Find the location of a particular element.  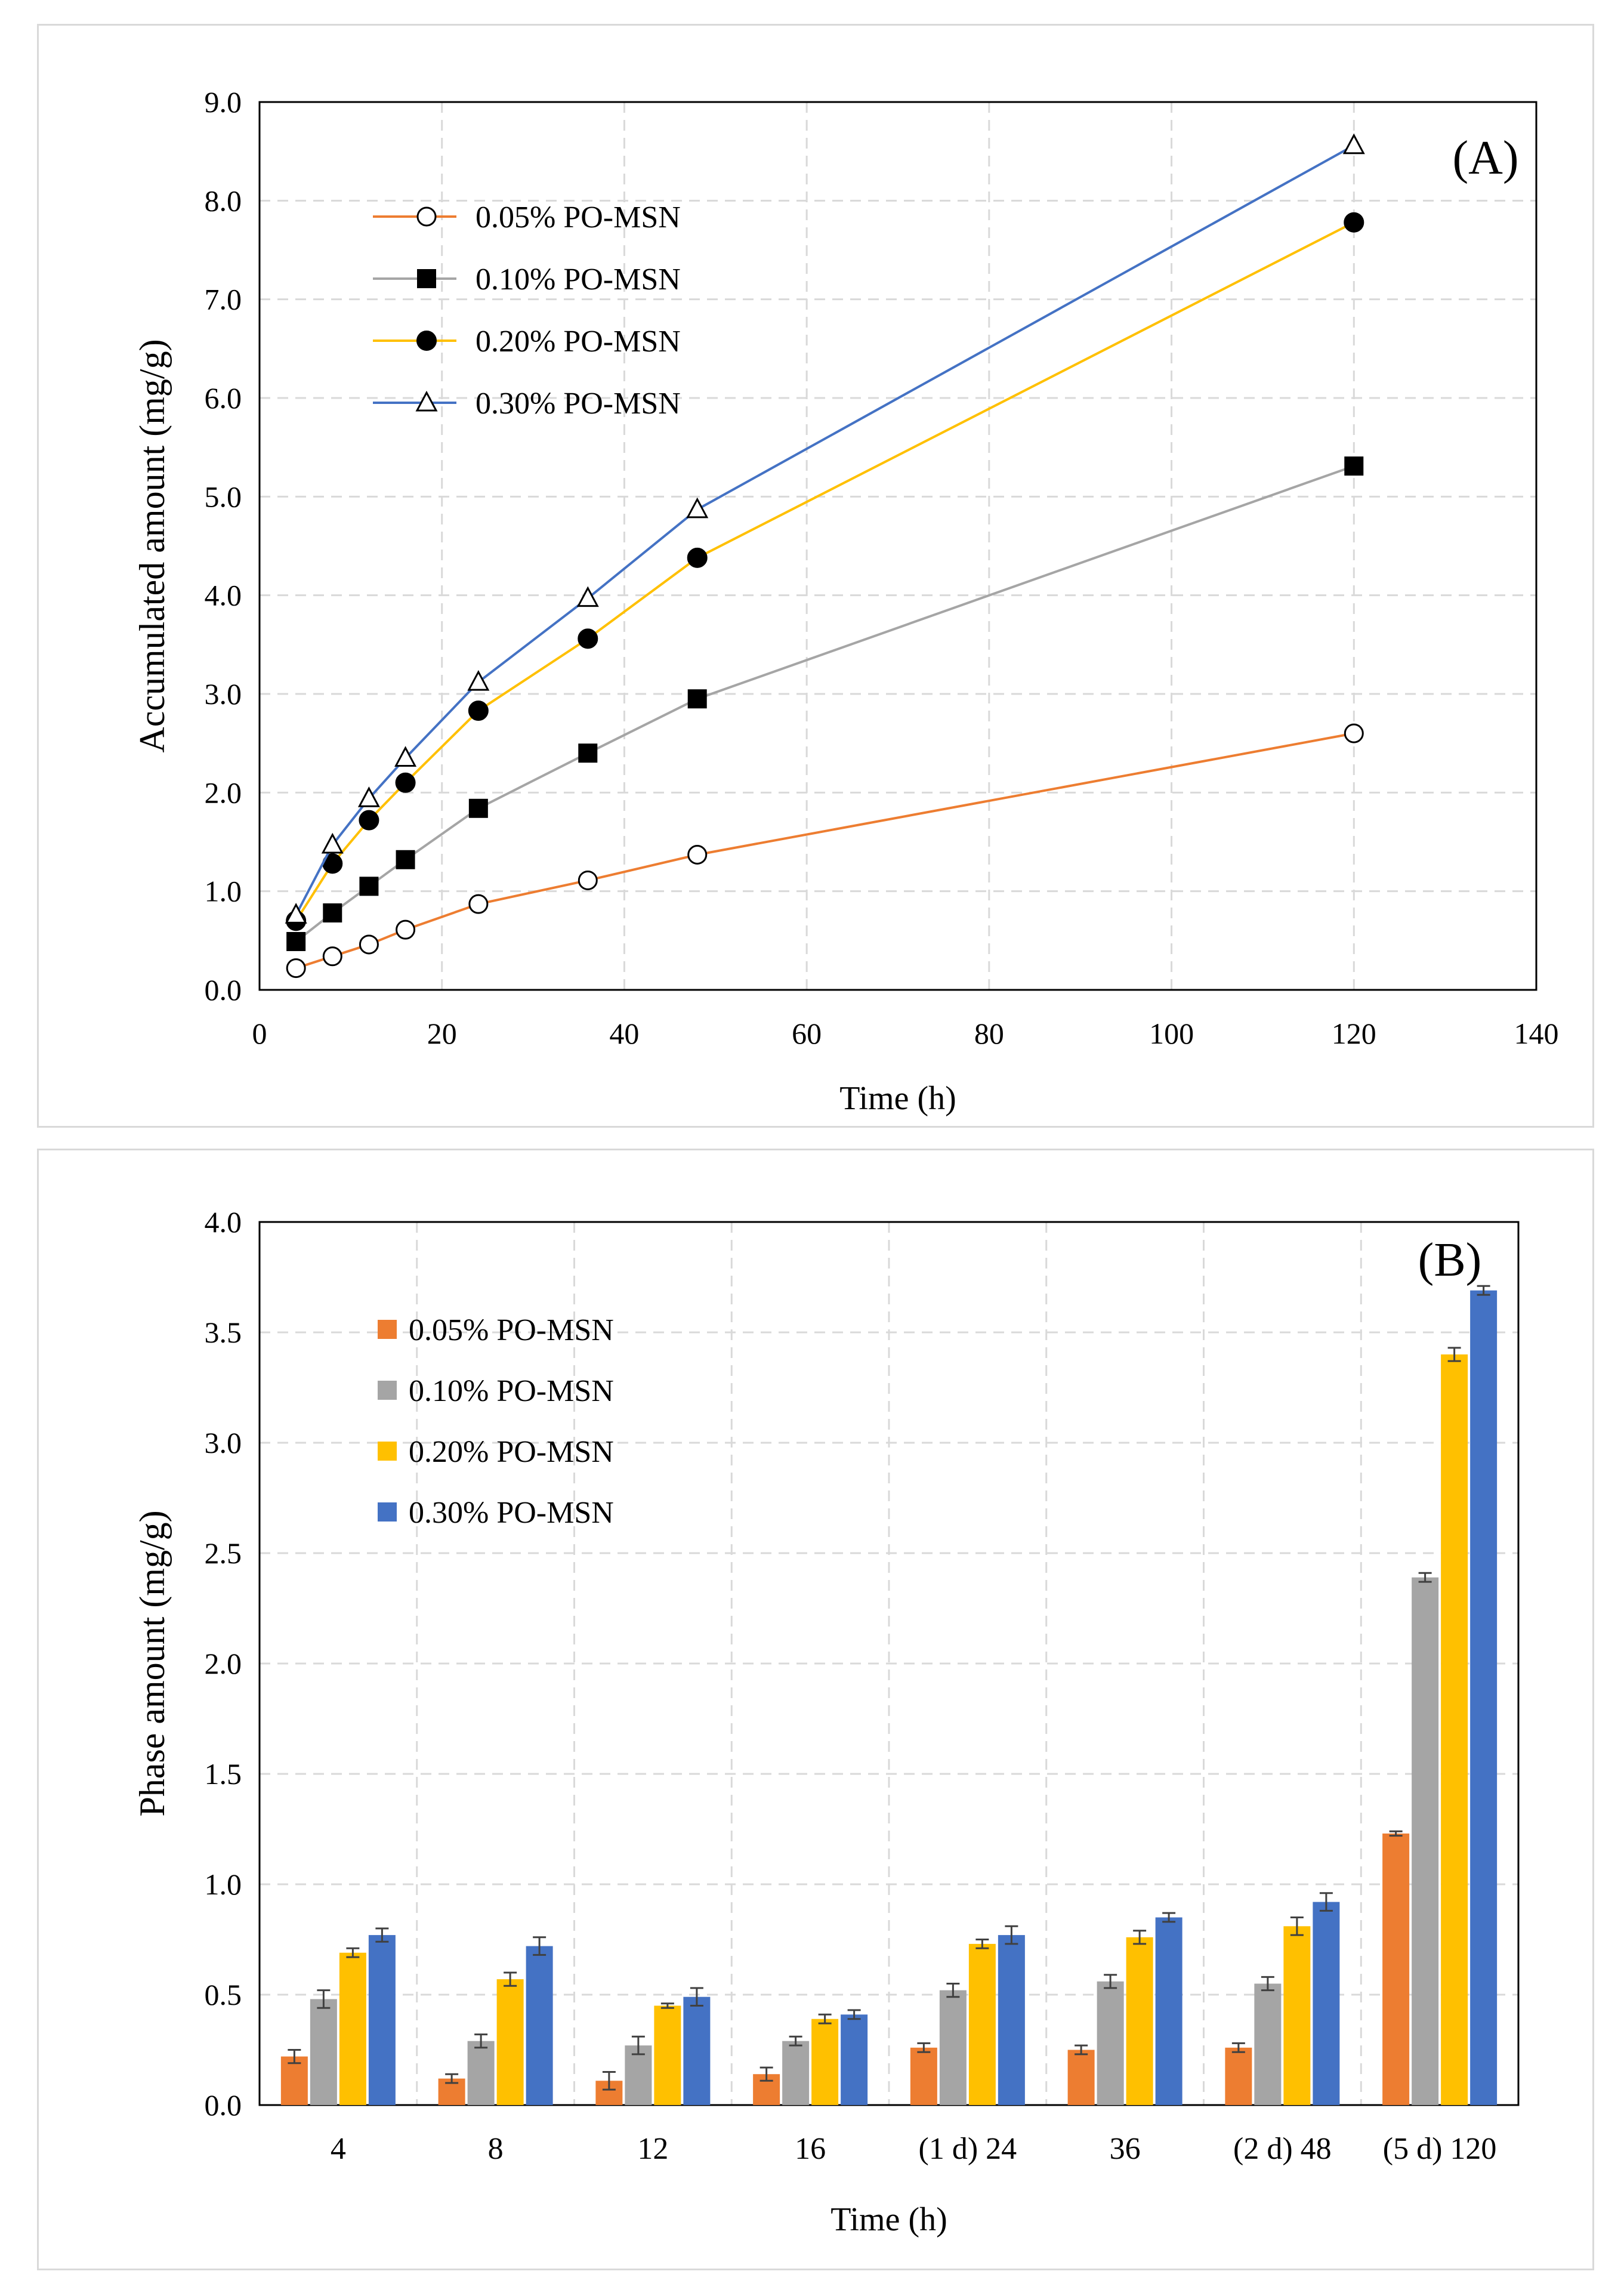

panel-label: (B) is located at coordinates (1450, 1260).